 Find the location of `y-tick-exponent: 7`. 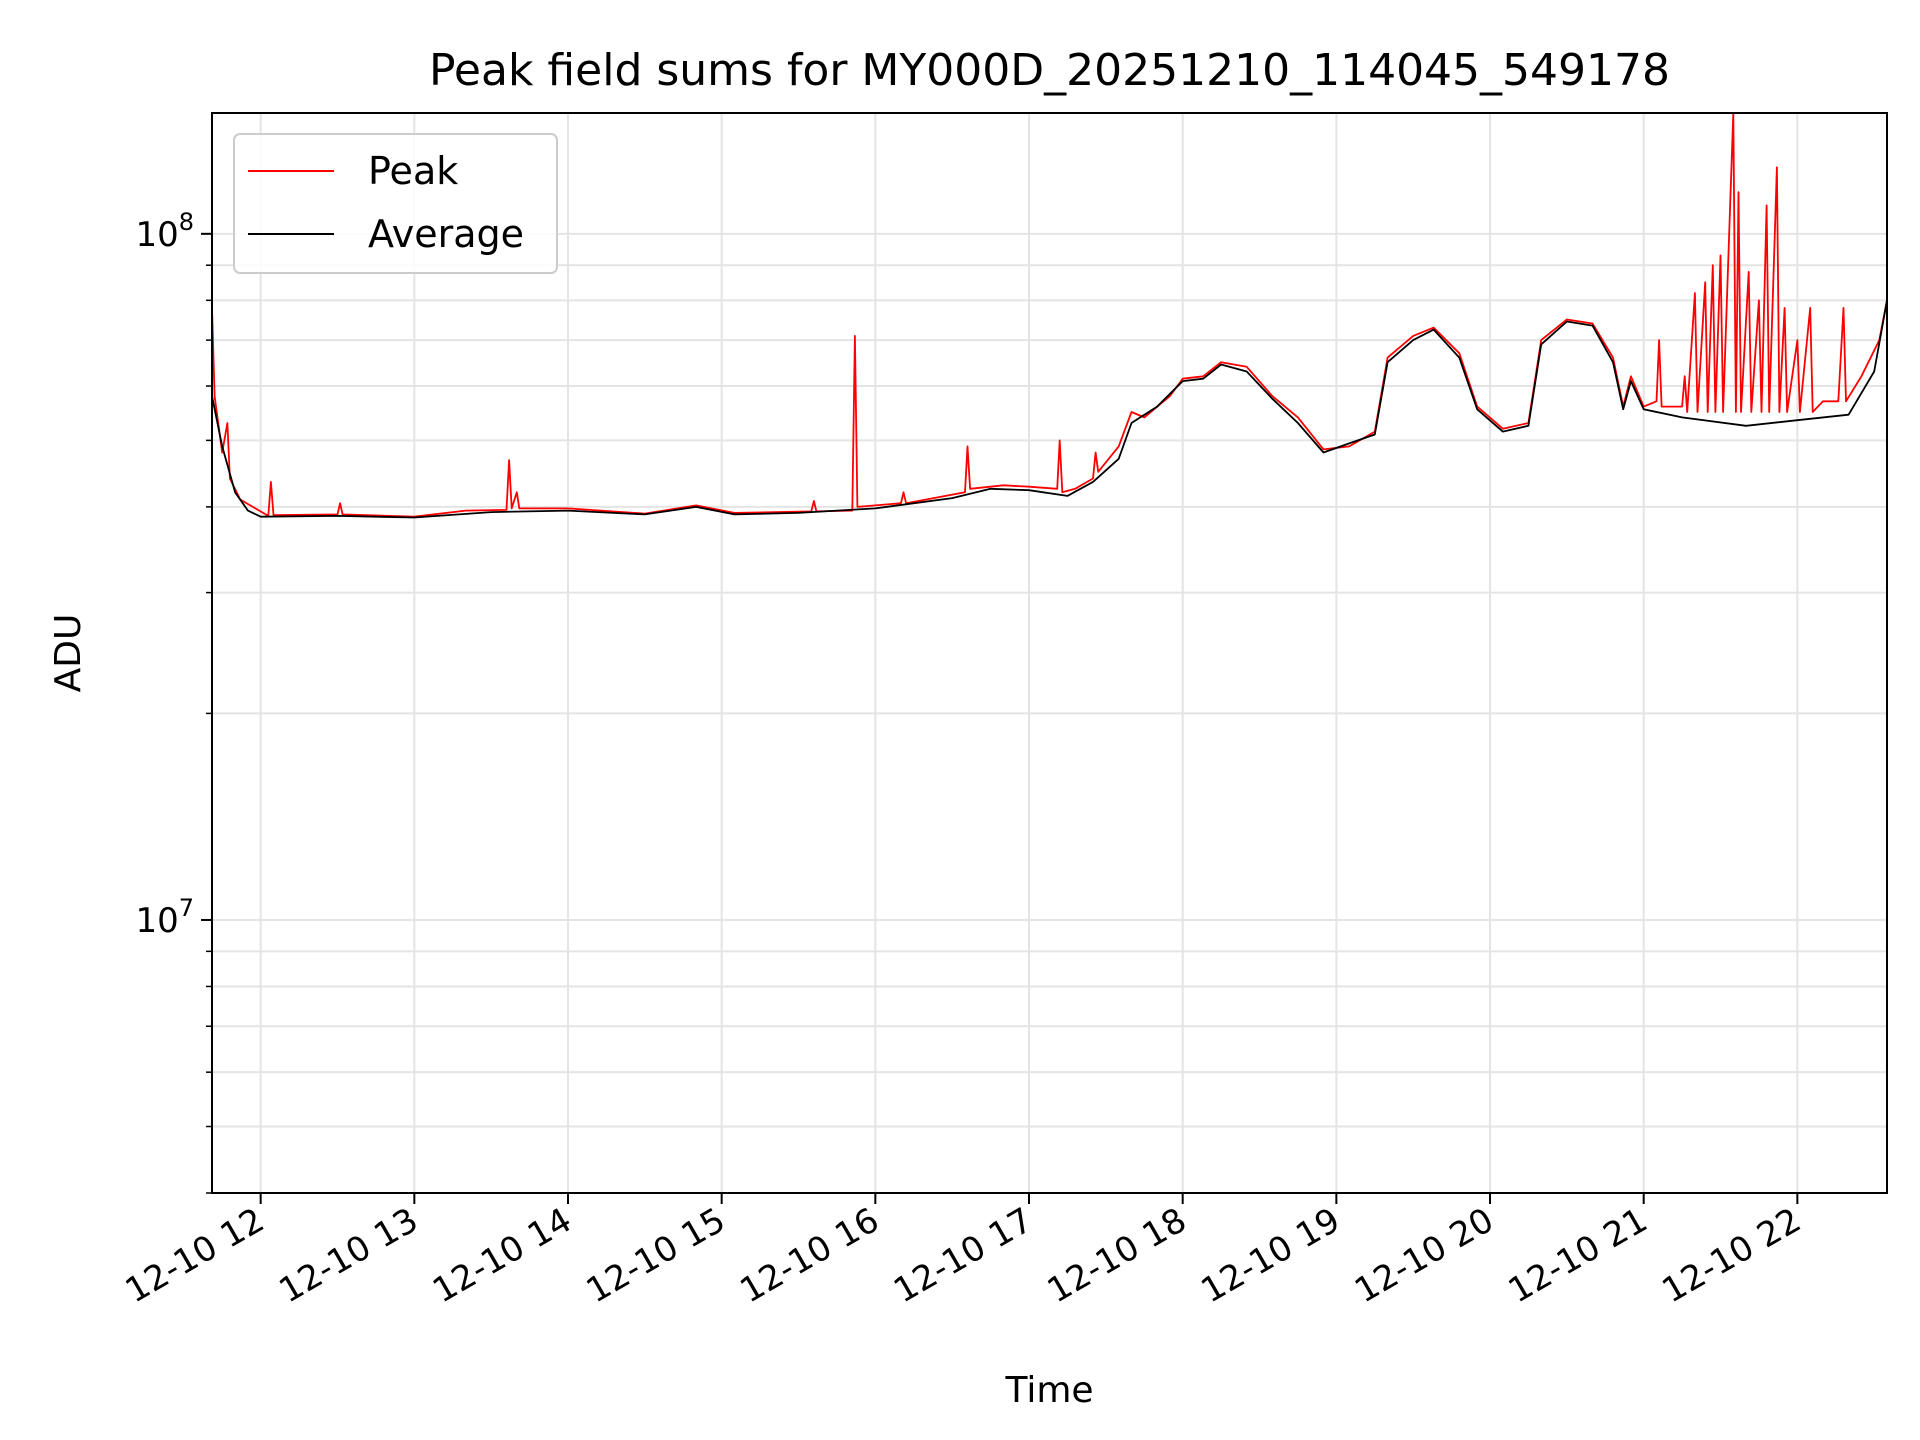

y-tick-exponent: 7 is located at coordinates (186, 908).